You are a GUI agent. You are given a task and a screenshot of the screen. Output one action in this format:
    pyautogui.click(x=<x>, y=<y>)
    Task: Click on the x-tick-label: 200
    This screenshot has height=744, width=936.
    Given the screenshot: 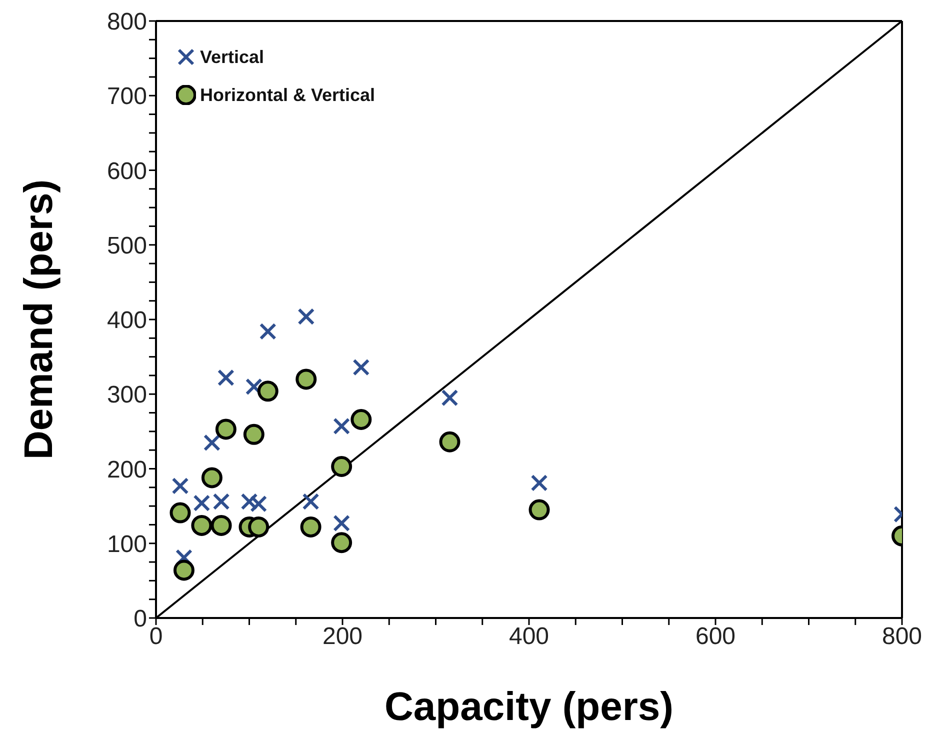 What is the action you would take?
    pyautogui.click(x=342, y=636)
    